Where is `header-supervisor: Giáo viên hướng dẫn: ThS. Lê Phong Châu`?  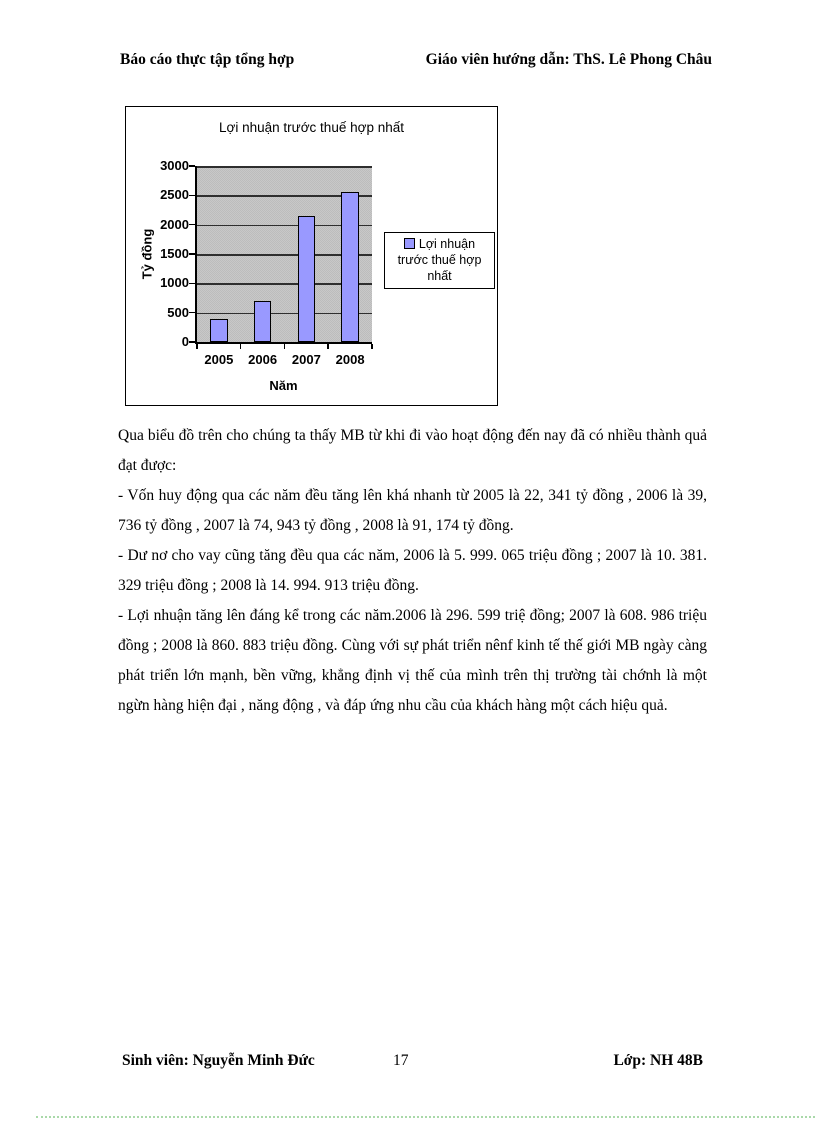
header-supervisor: Giáo viên hướng dẫn: ThS. Lê Phong Châu is located at coordinates (568, 59).